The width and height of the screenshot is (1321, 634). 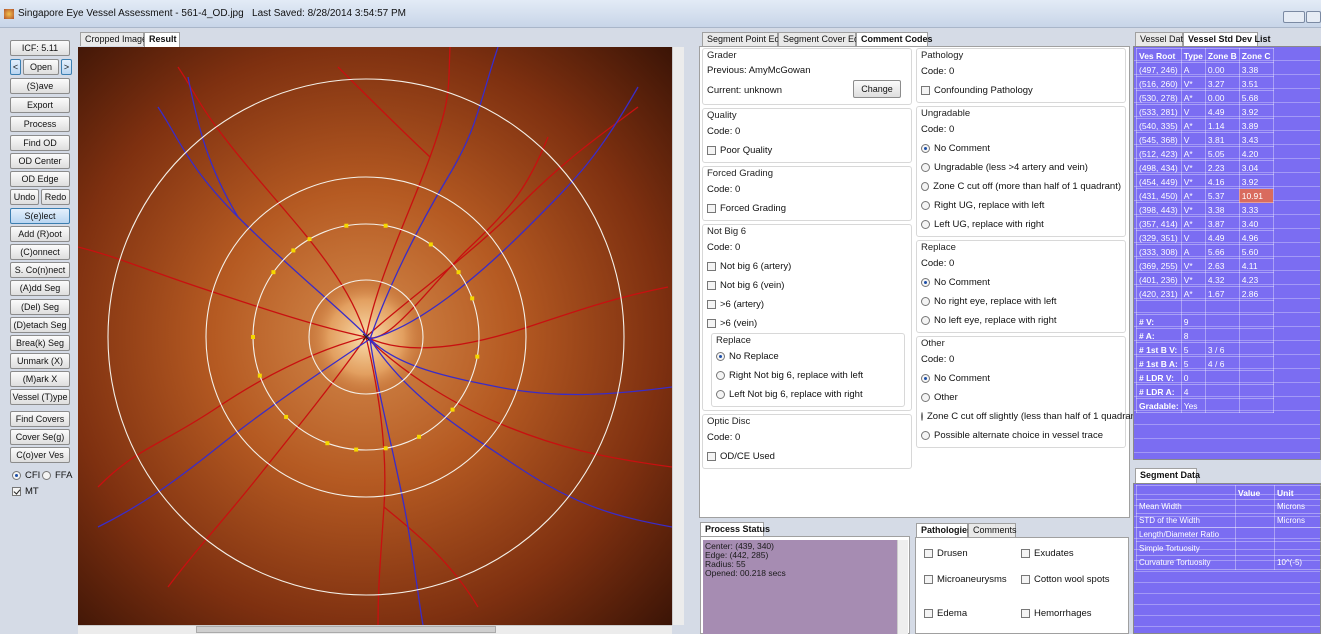 I want to click on option: Confounding Pathology, so click(x=1021, y=90).